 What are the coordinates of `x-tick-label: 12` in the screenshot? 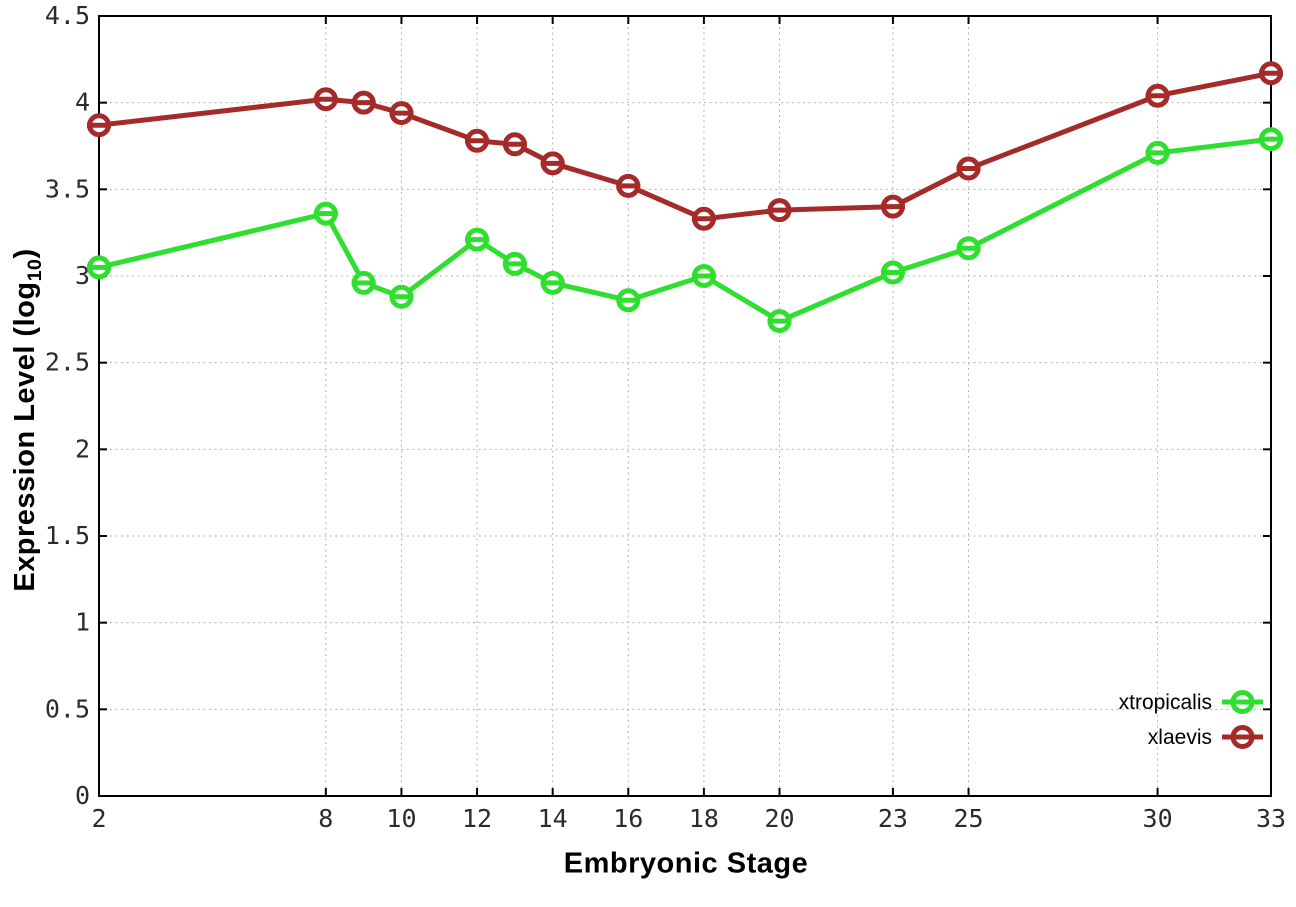 It's located at (477, 818).